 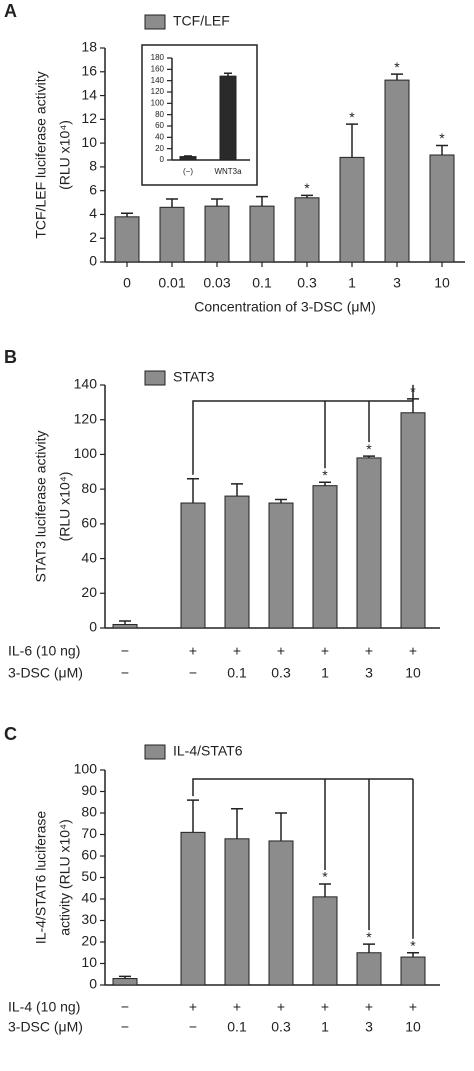 I want to click on y-axis-label: STAT3 luciferase activity, so click(x=41, y=507).